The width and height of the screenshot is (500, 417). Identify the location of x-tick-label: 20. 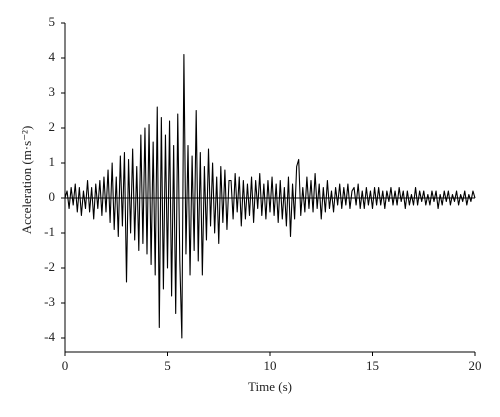
(475, 365).